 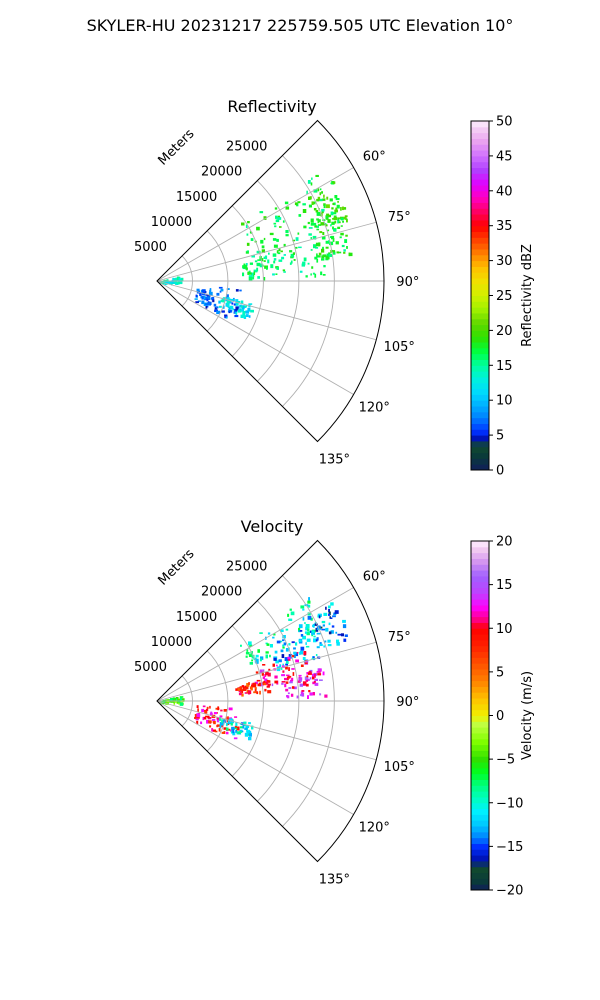 I want to click on colorbar: 0 5 10 15 20 25 30 35 40 45 50 Reflectivity dBZ, so click(x=502, y=297).